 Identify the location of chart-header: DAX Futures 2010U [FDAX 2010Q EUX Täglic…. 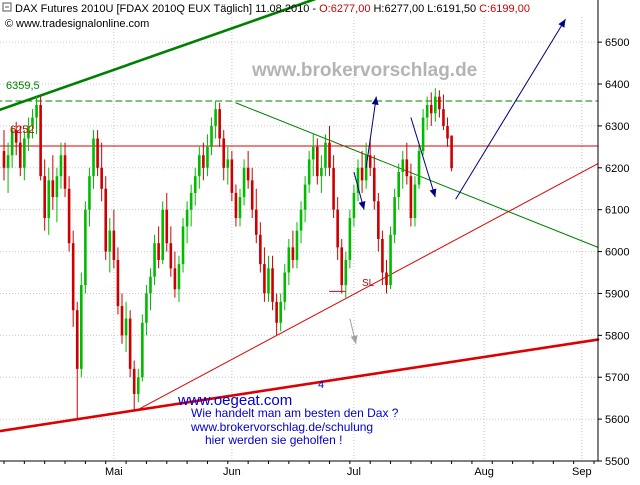
(266, 16).